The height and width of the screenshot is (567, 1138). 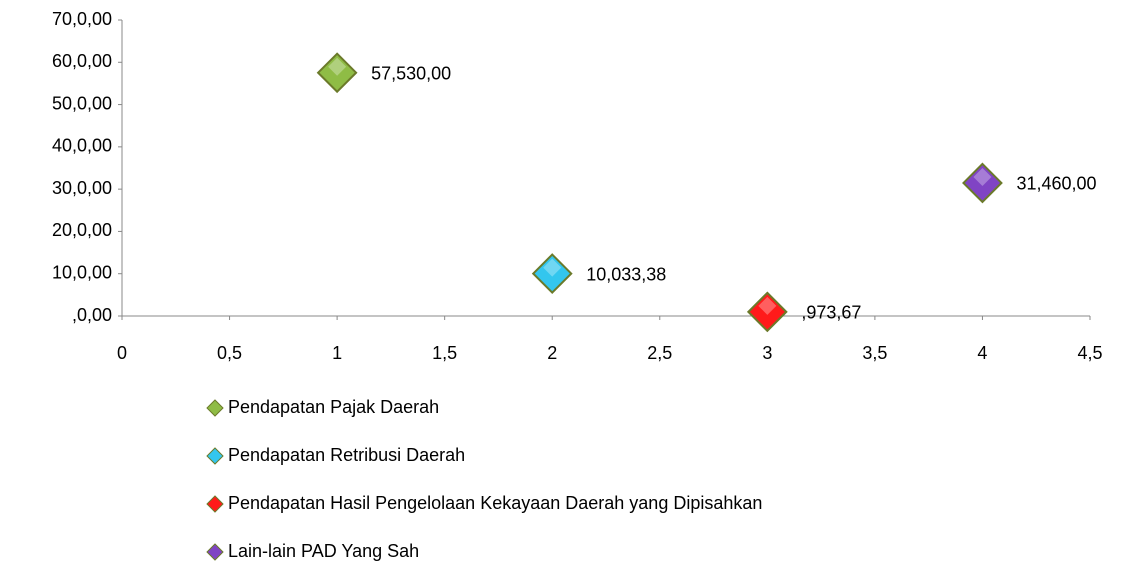 What do you see at coordinates (1056, 184) in the screenshot?
I see `data-label: 31,460,00` at bounding box center [1056, 184].